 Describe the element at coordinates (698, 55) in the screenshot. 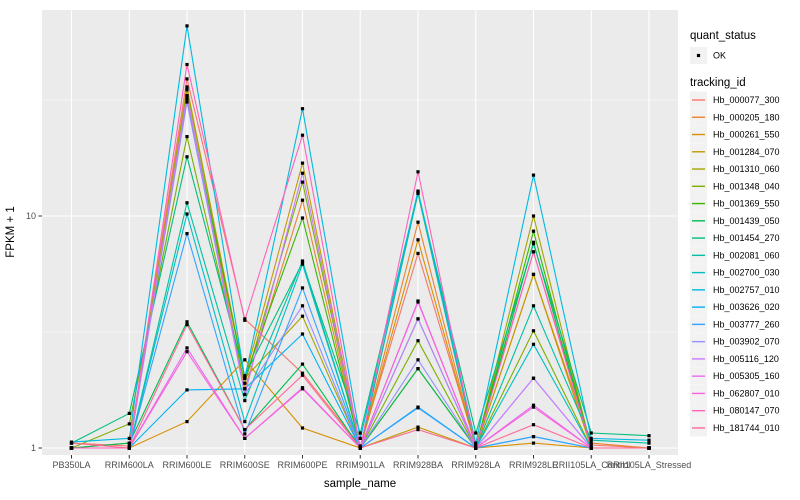

I see `ok-point-icon` at that location.